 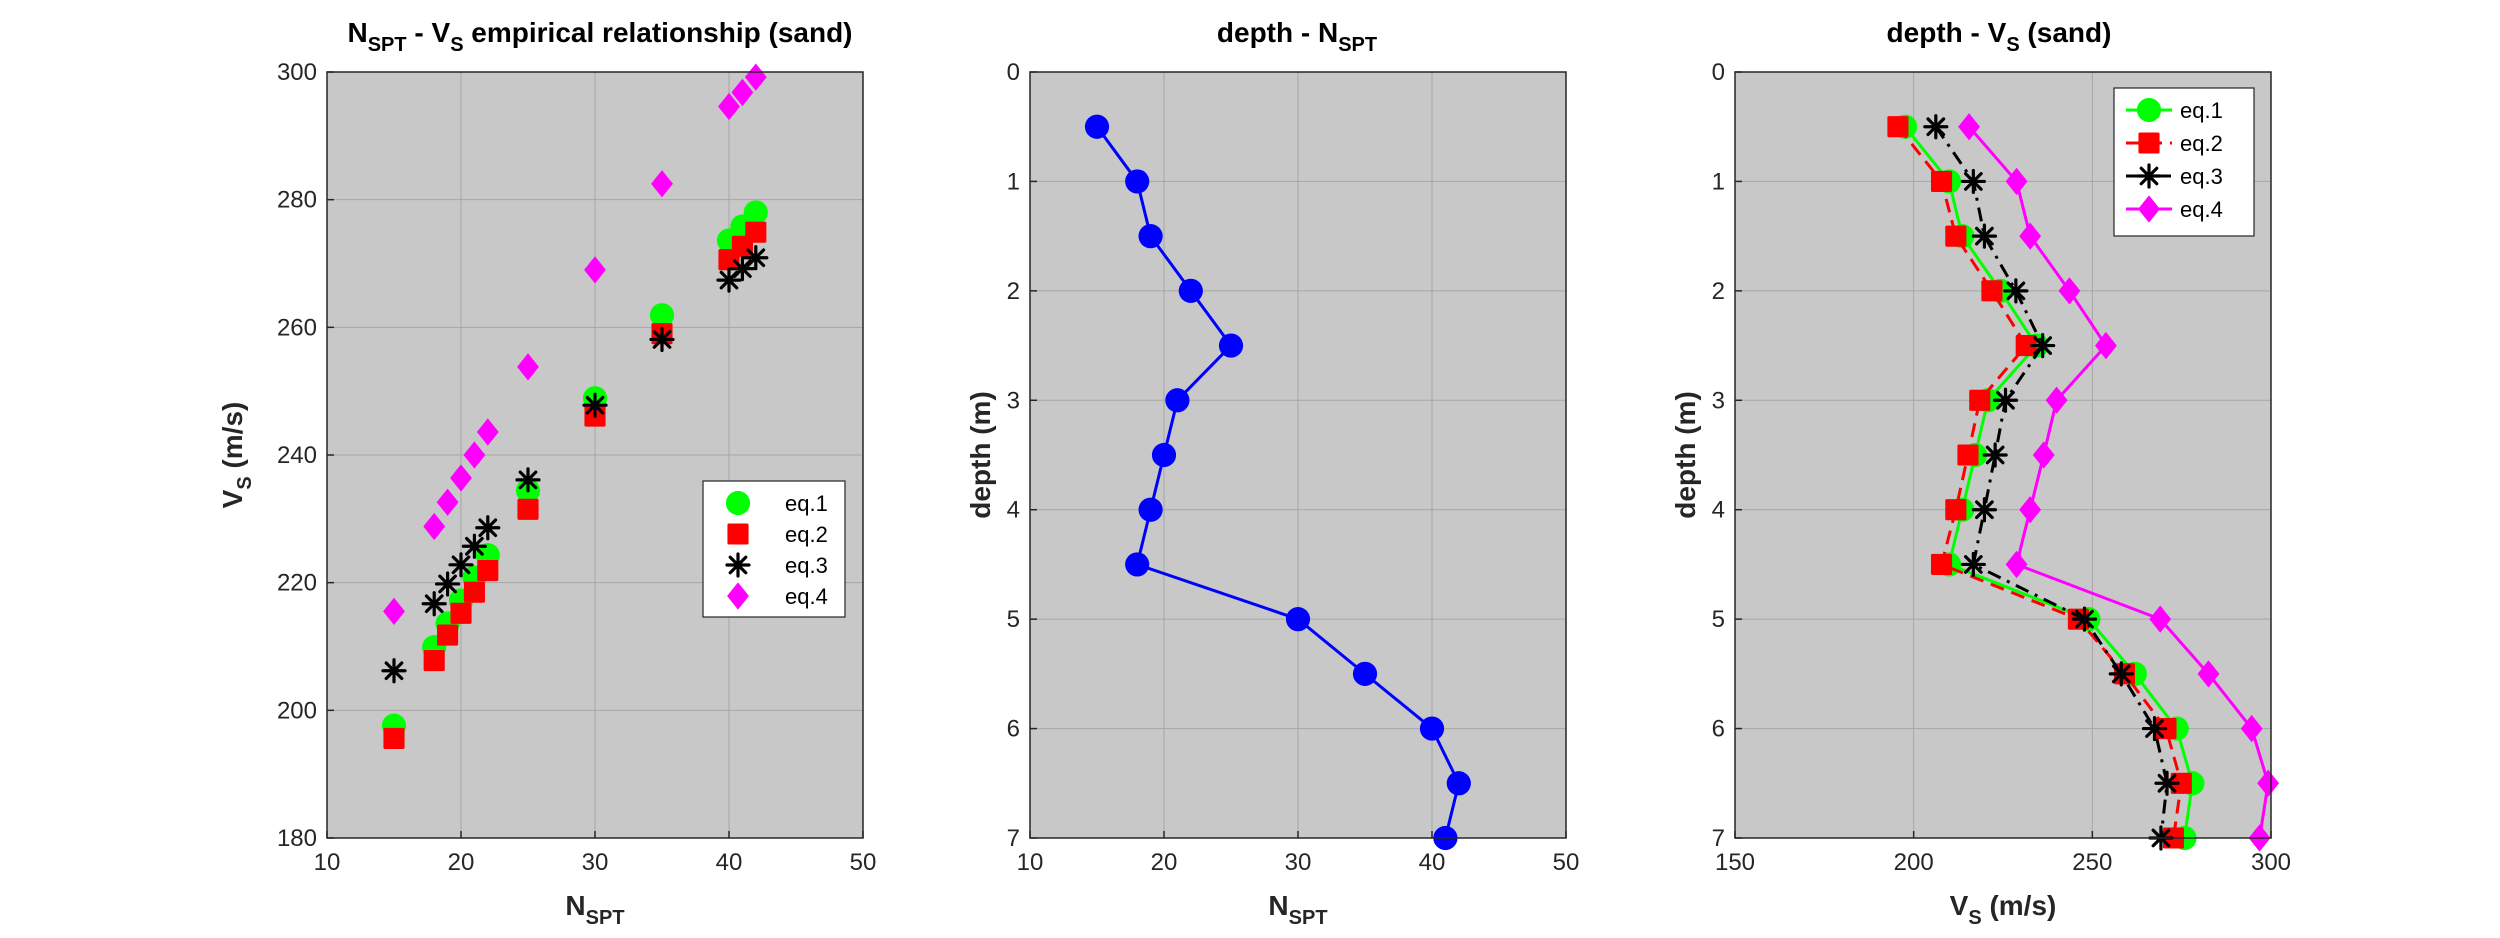 I want to click on y-tick-label: 1, so click(x=1718, y=181).